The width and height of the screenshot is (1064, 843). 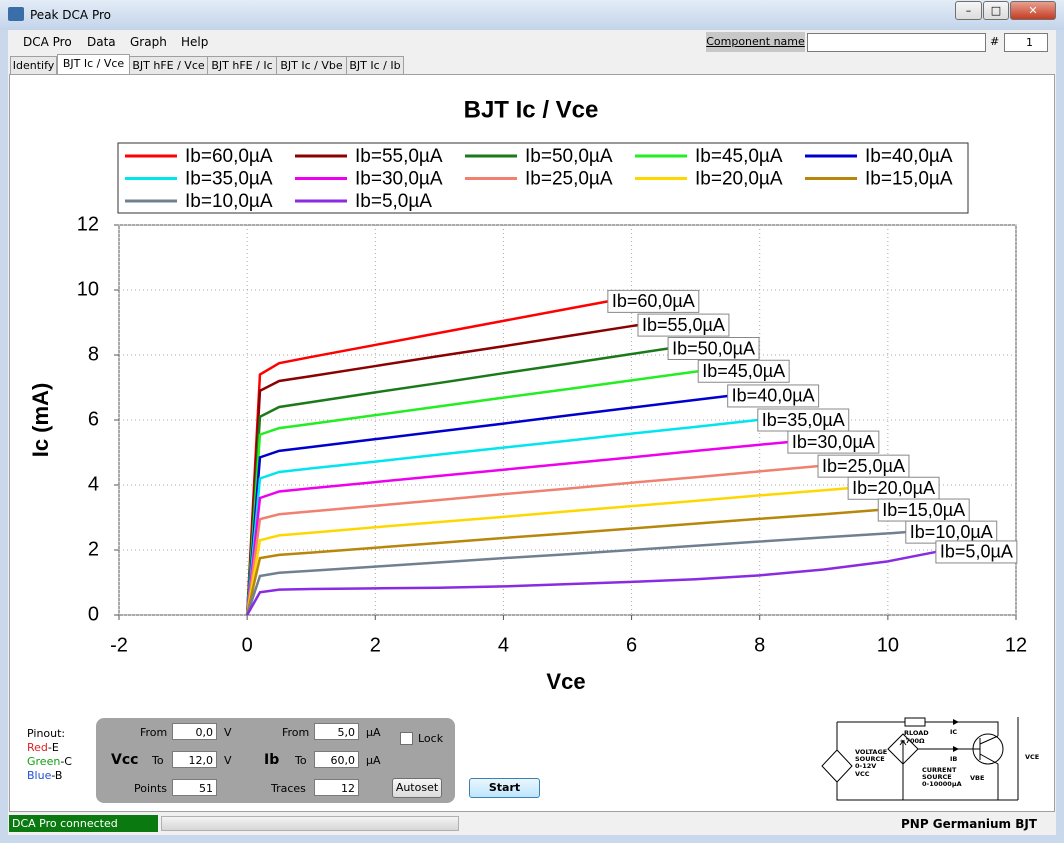 I want to click on autoset-button: Autoset, so click(x=417, y=788).